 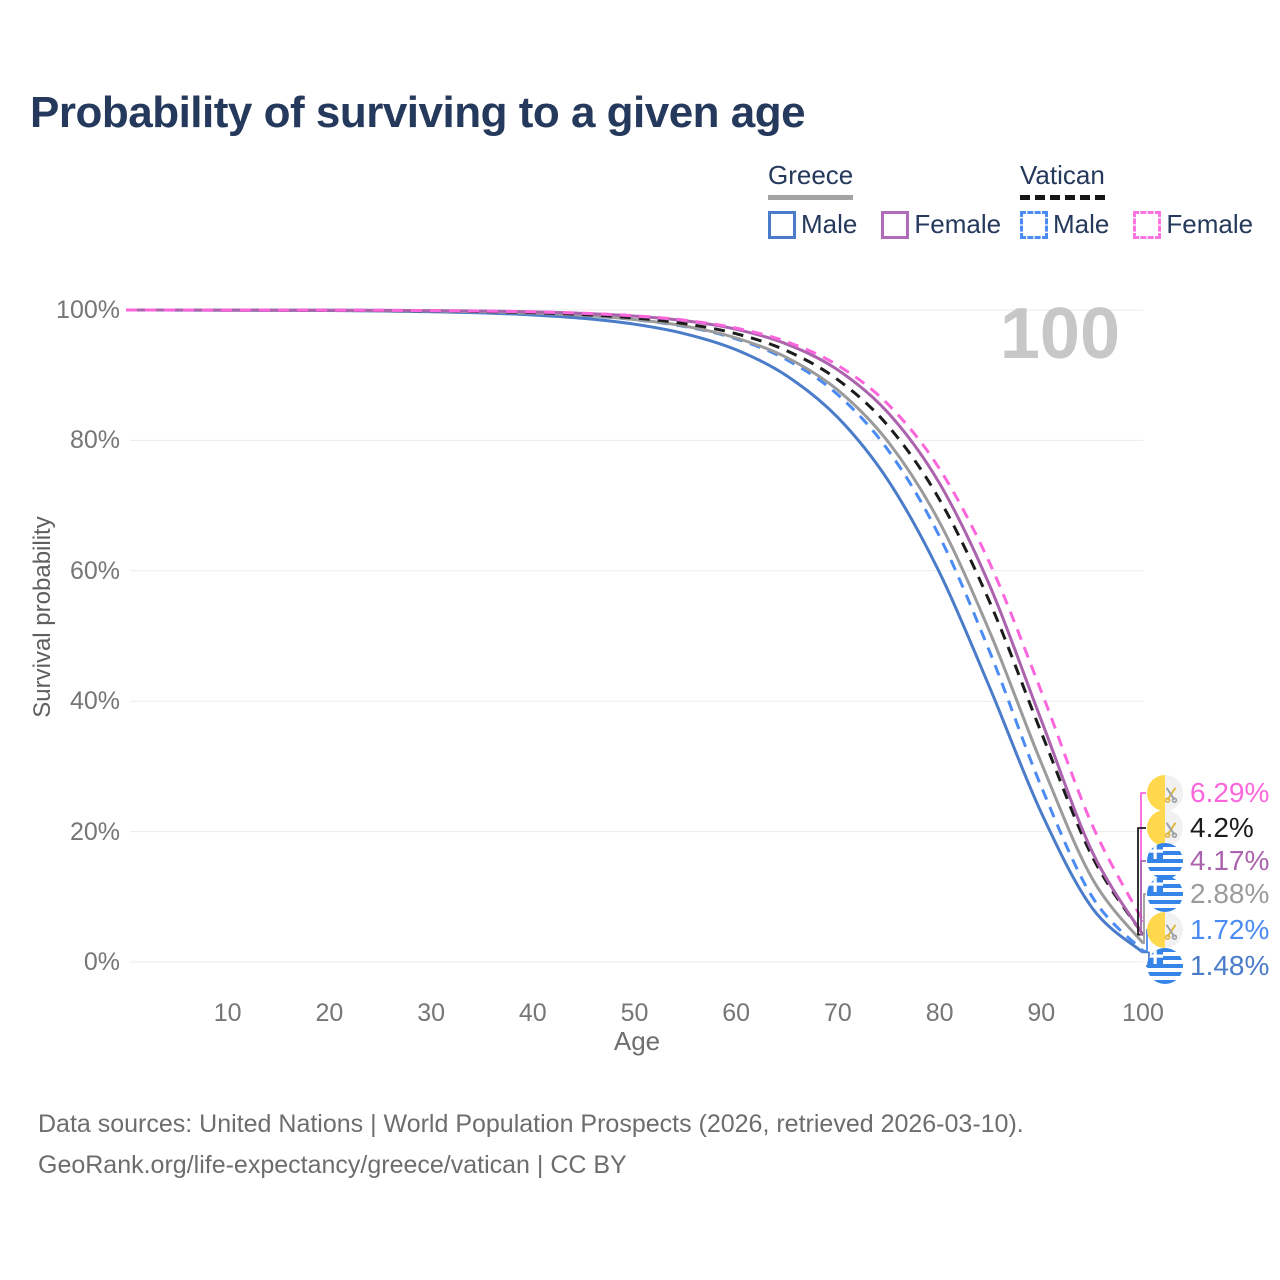 I want to click on y-tick-80: 80%, so click(x=94, y=440).